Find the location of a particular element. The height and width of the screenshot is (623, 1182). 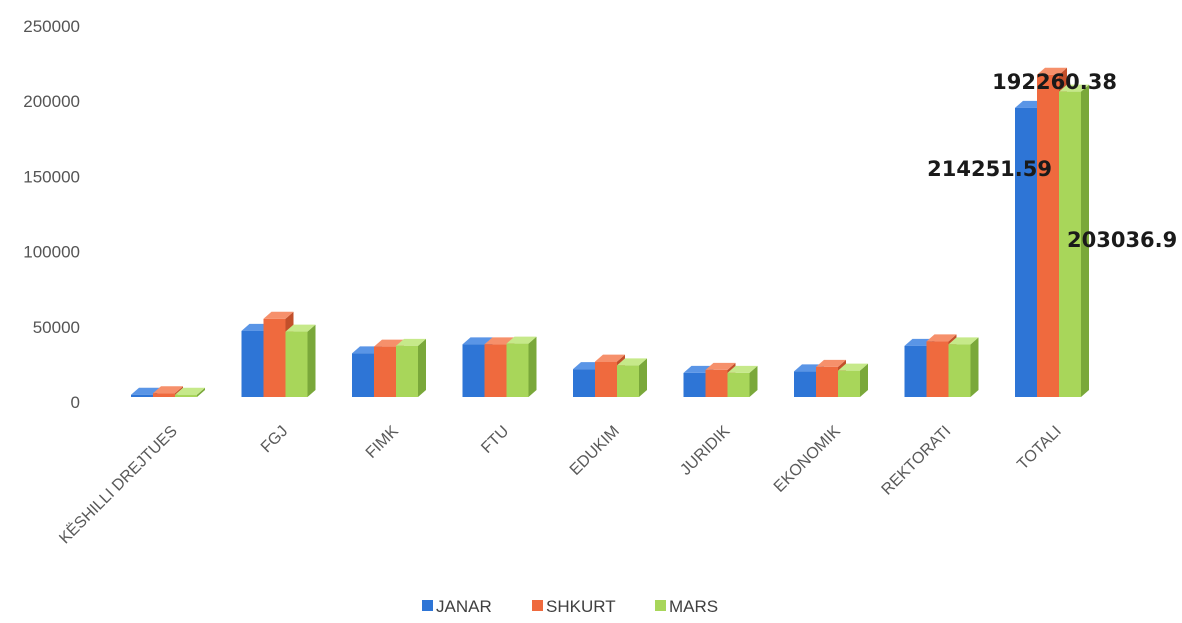

y-tick-label: 200000 is located at coordinates (51, 101).